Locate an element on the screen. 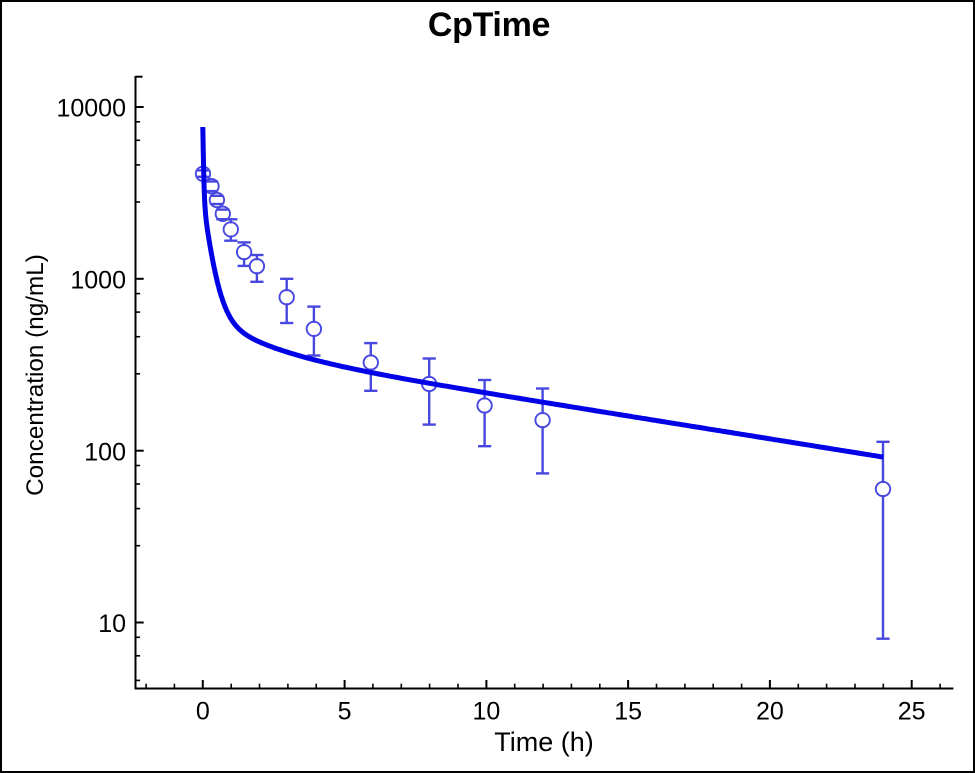  svg-text: CpTime is located at coordinates (489, 25).